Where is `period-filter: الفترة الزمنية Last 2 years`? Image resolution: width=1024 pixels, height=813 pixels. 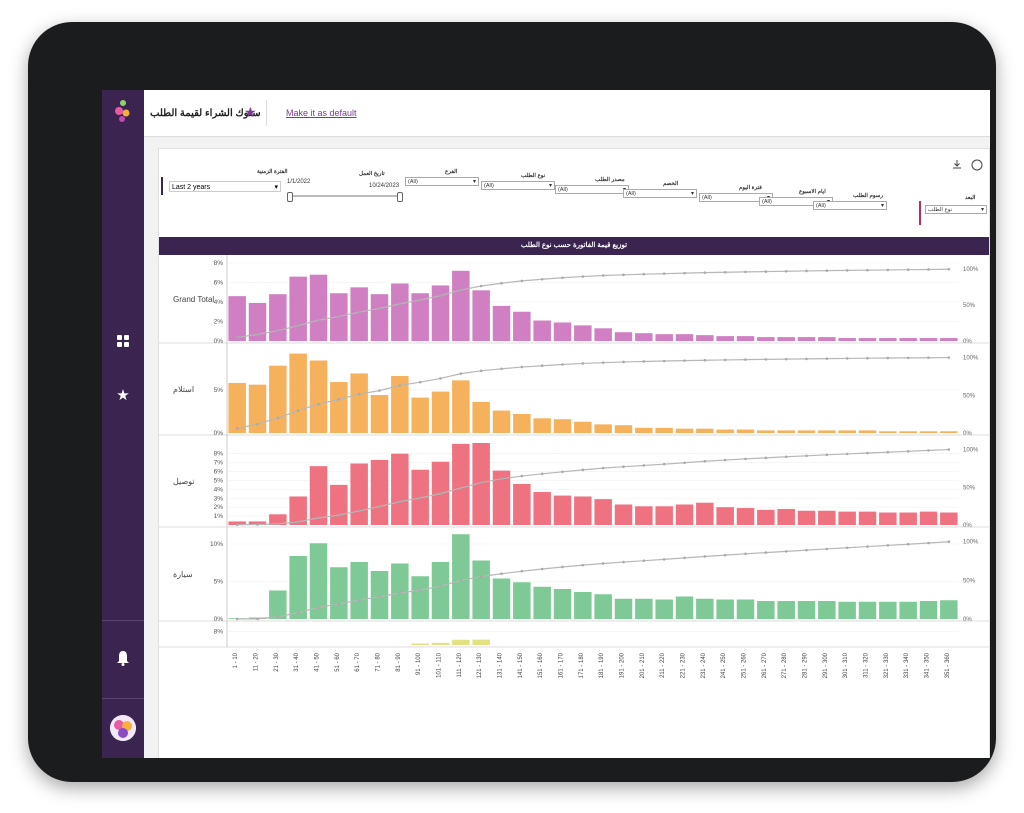 period-filter: الفترة الزمنية Last 2 years is located at coordinates (224, 182).